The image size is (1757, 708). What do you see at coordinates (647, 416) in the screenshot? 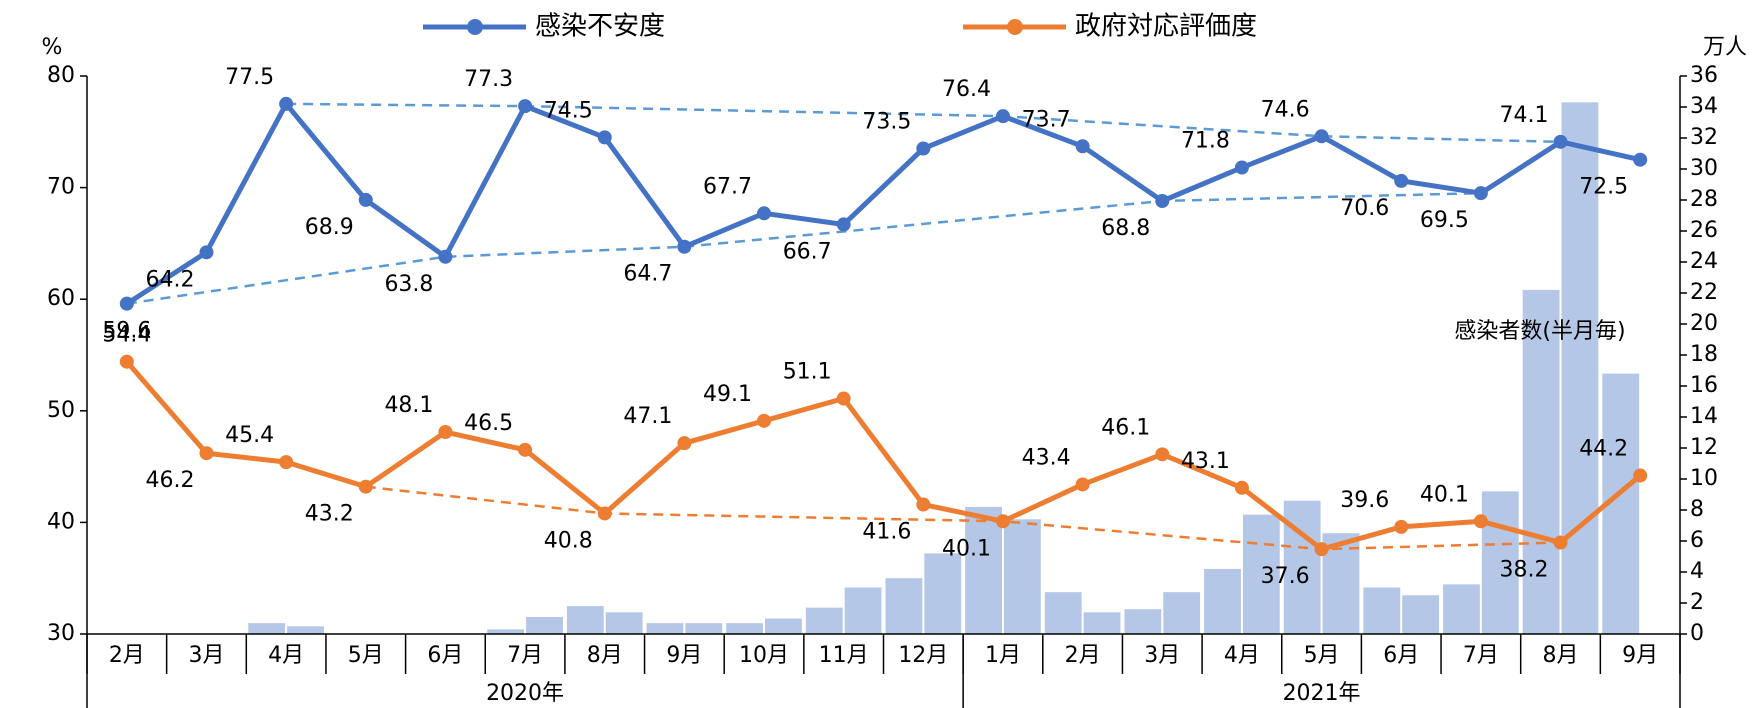
I see `data-label: 47.1` at bounding box center [647, 416].